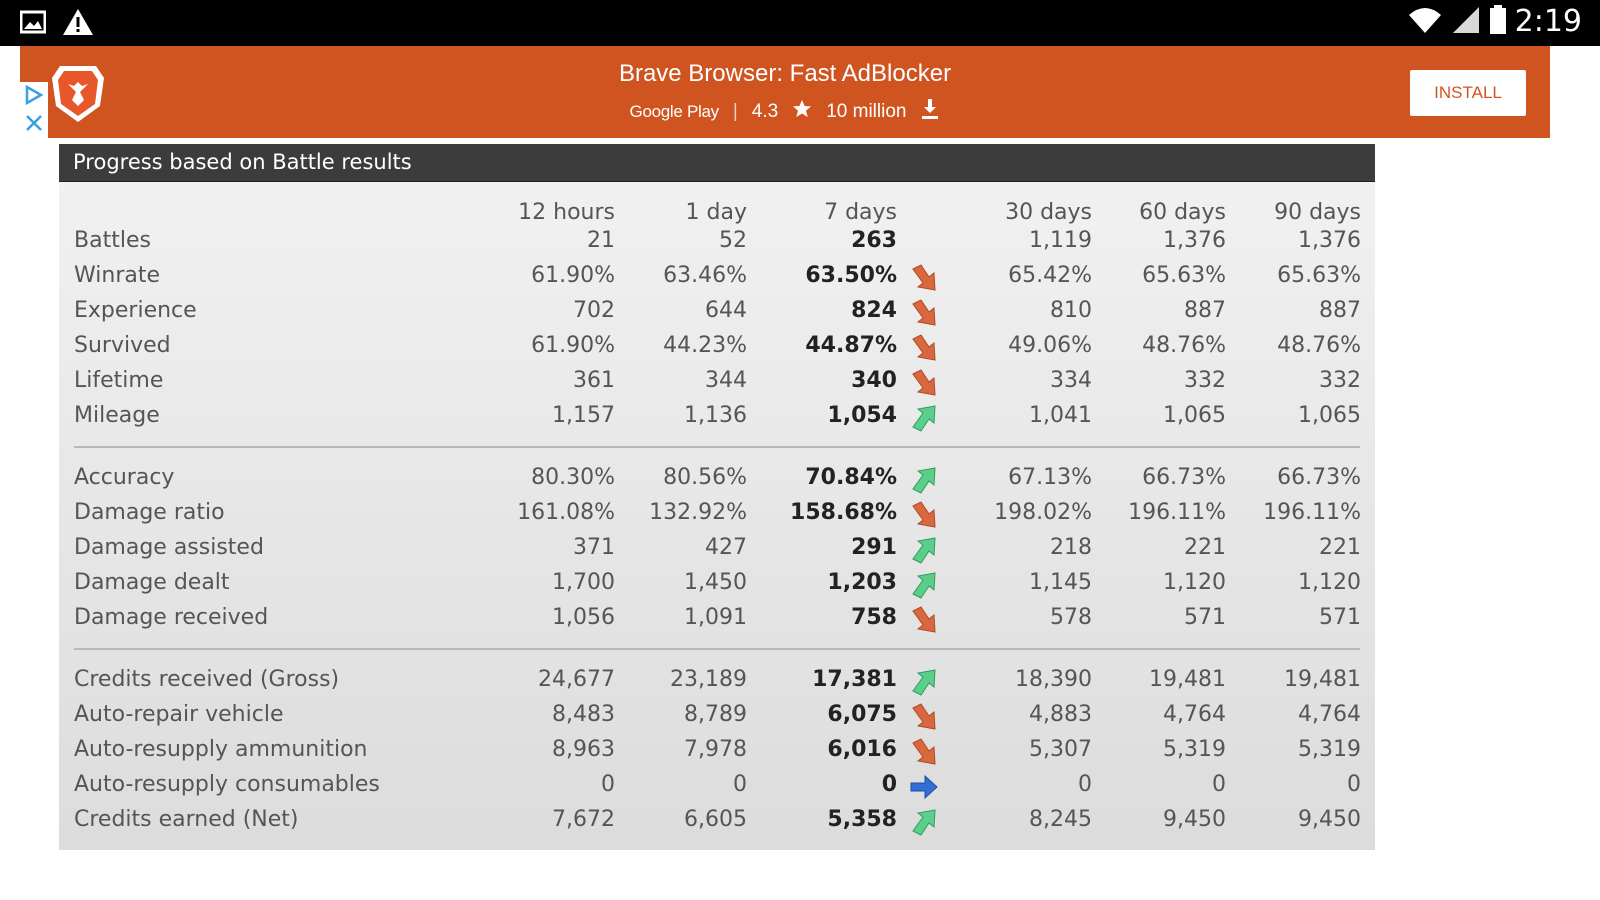  Describe the element at coordinates (708, 679) in the screenshot. I see `stat-value-1: 23,189` at that location.